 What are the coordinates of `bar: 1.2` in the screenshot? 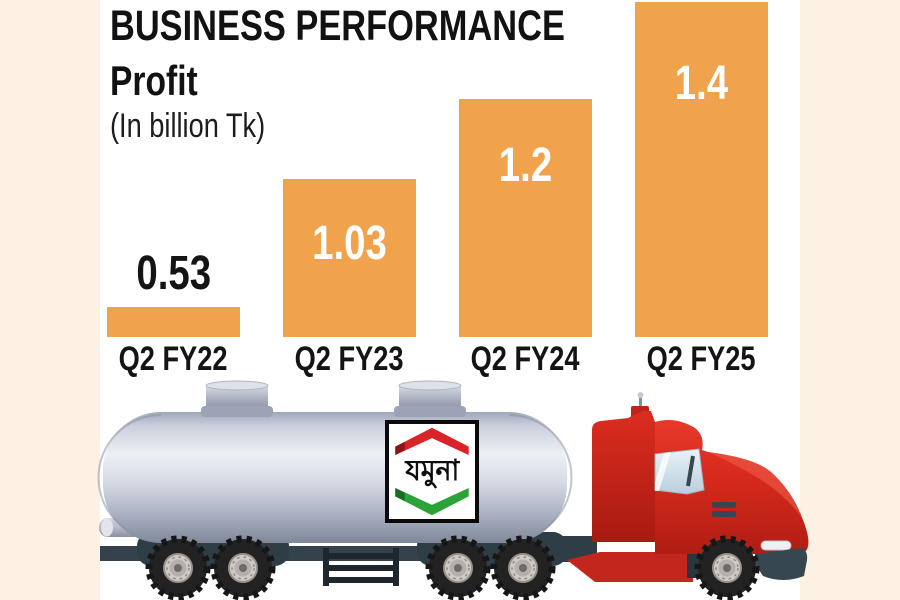 It's located at (525, 218).